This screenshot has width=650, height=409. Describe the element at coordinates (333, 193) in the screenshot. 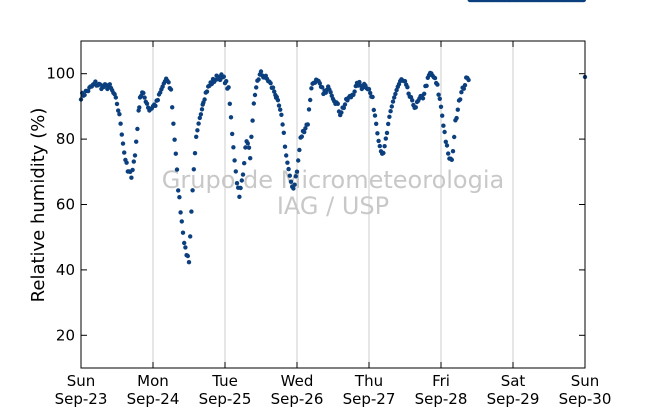

I see `watermark: Grupo de Micrometeorologia IAG / USP` at that location.